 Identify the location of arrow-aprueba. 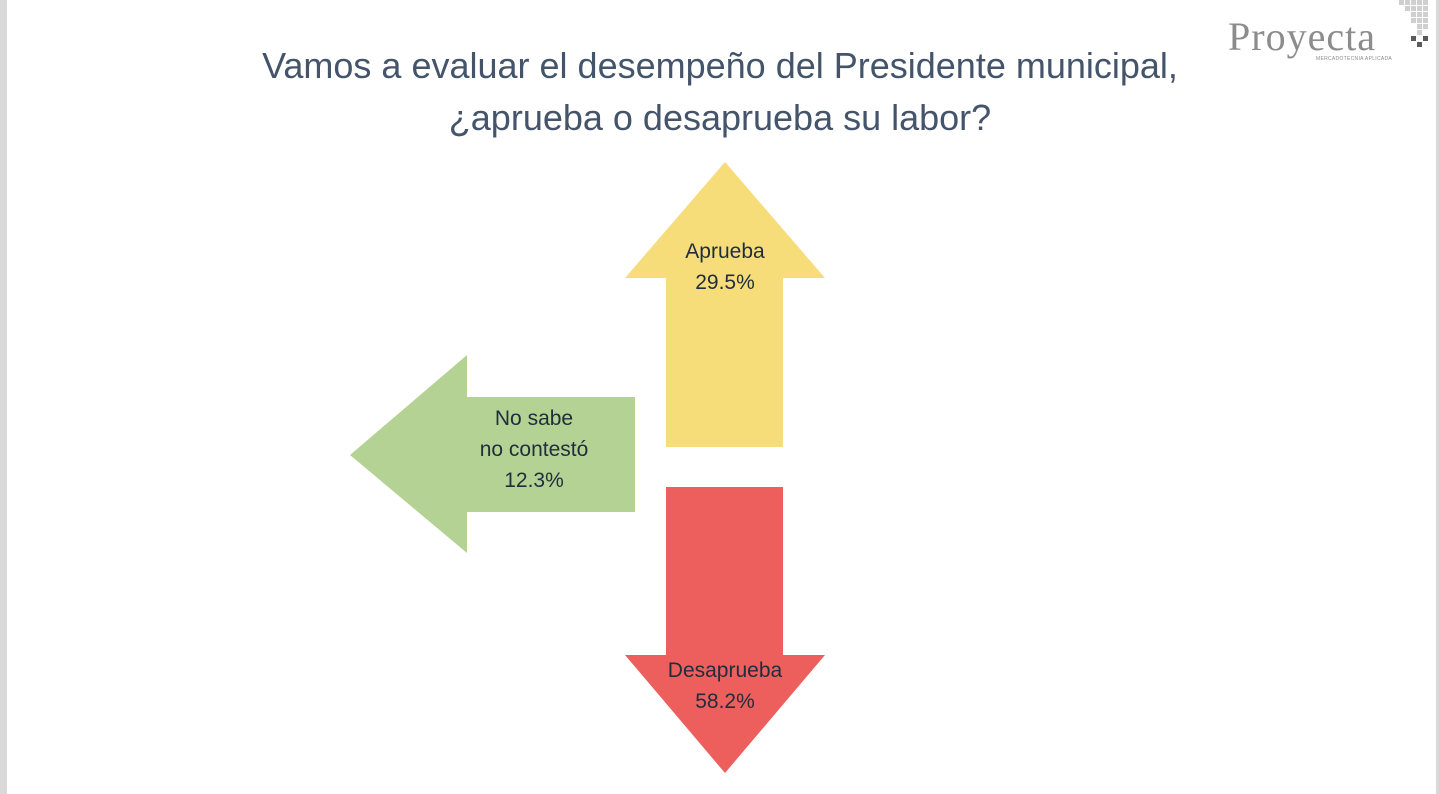
(725, 304).